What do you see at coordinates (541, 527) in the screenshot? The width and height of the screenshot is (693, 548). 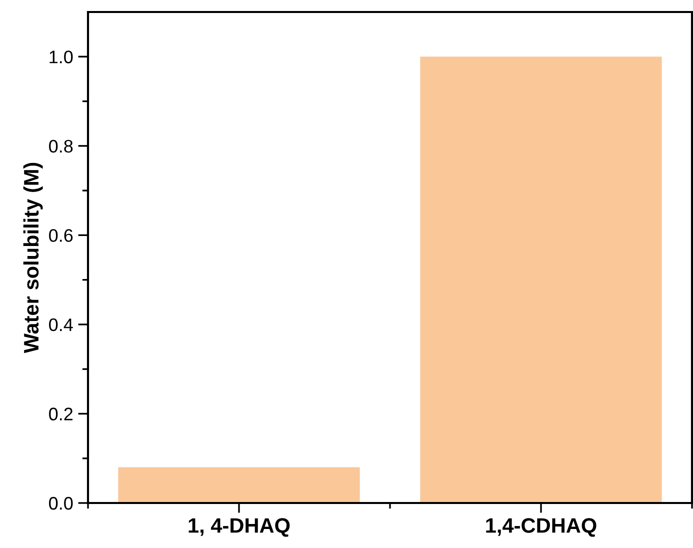 I see `x-tick-label: 1,4-CDHAQ` at bounding box center [541, 527].